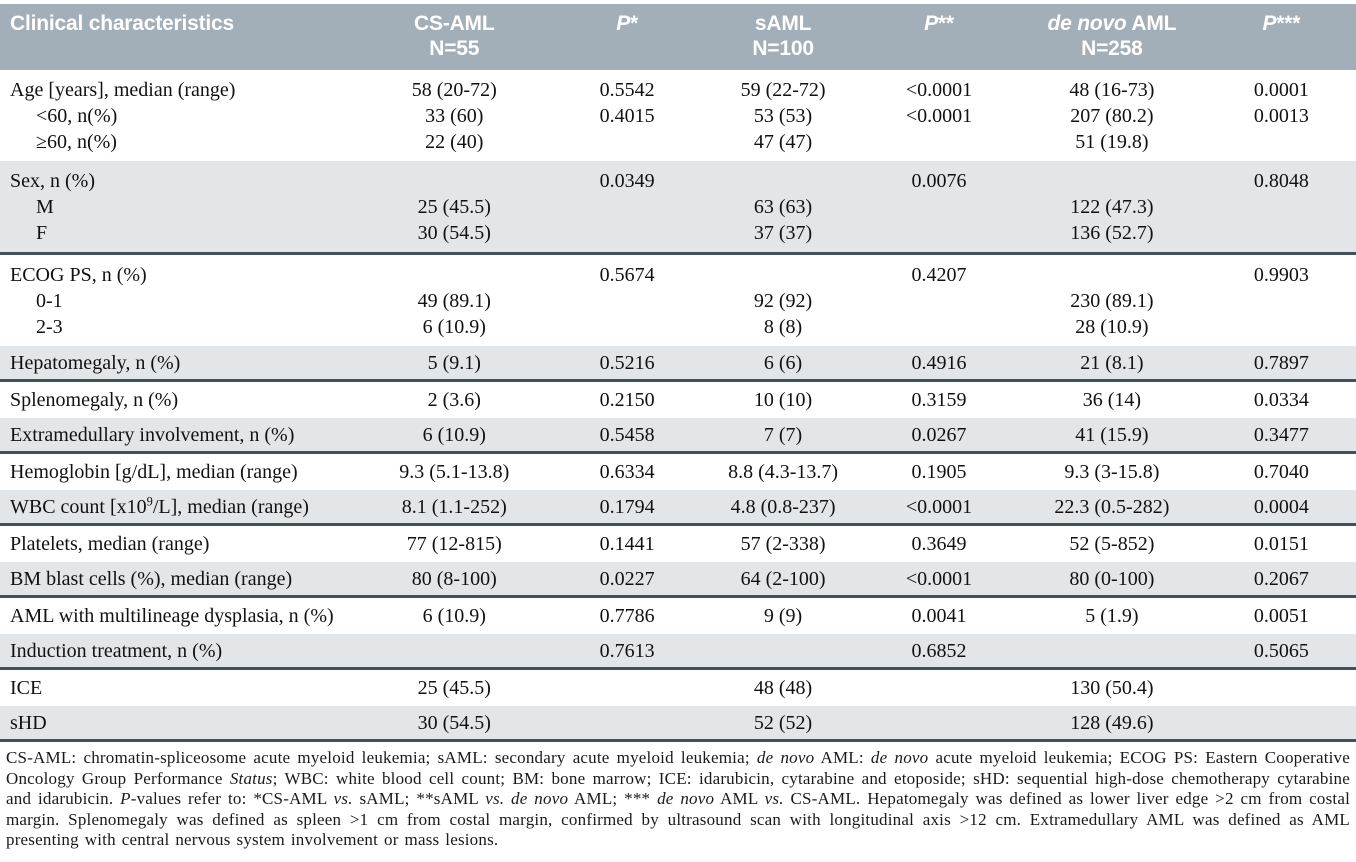 This screenshot has height=862, width=1356. Describe the element at coordinates (627, 23) in the screenshot. I see `header-col-p-star: P*` at that location.